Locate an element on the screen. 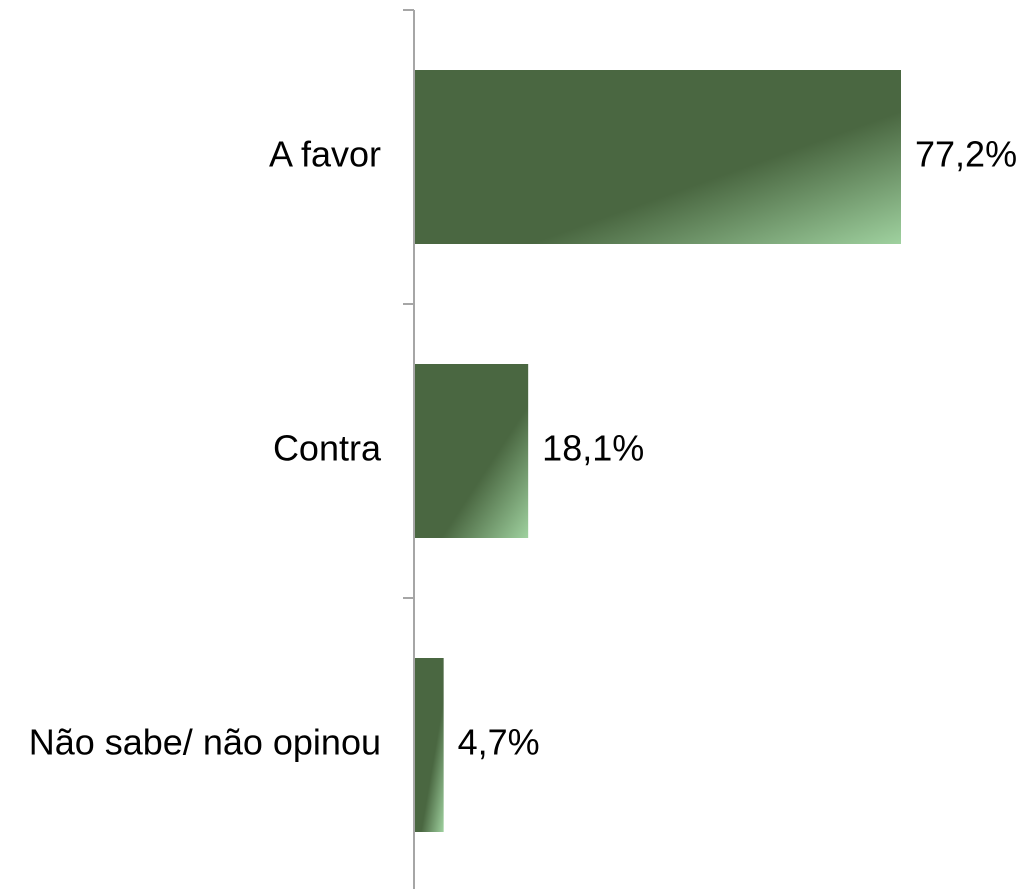  category-label: Contra is located at coordinates (327, 448).